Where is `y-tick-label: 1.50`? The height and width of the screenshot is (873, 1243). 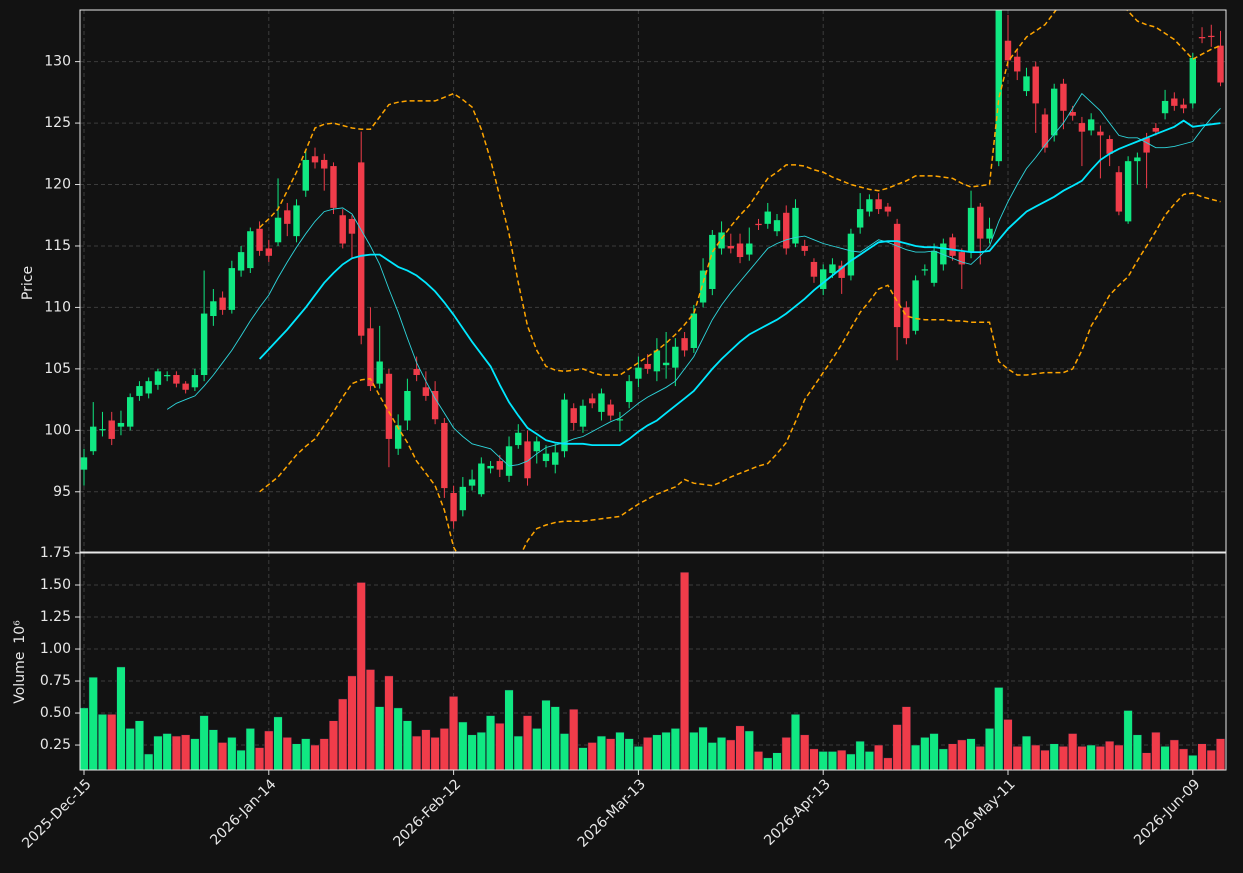 y-tick-label: 1.50 is located at coordinates (55, 585).